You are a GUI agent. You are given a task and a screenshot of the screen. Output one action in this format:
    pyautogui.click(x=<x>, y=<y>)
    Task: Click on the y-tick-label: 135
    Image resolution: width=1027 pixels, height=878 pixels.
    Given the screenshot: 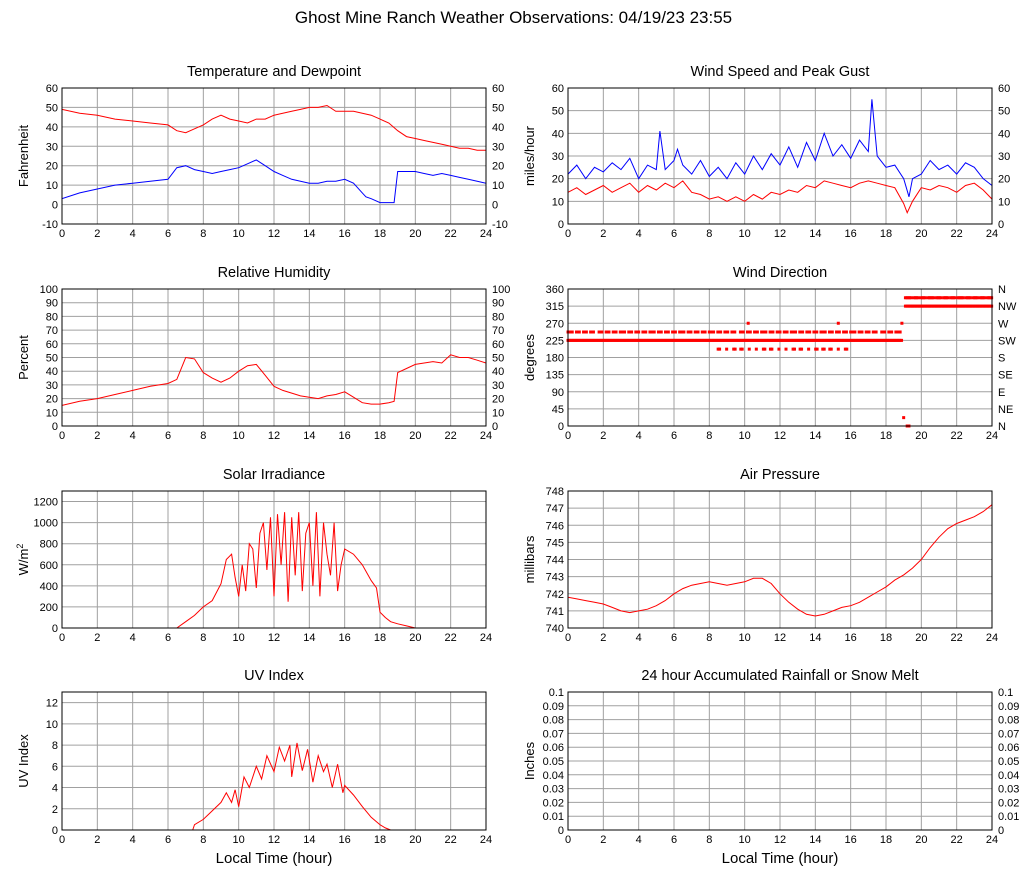 What is the action you would take?
    pyautogui.click(x=555, y=376)
    